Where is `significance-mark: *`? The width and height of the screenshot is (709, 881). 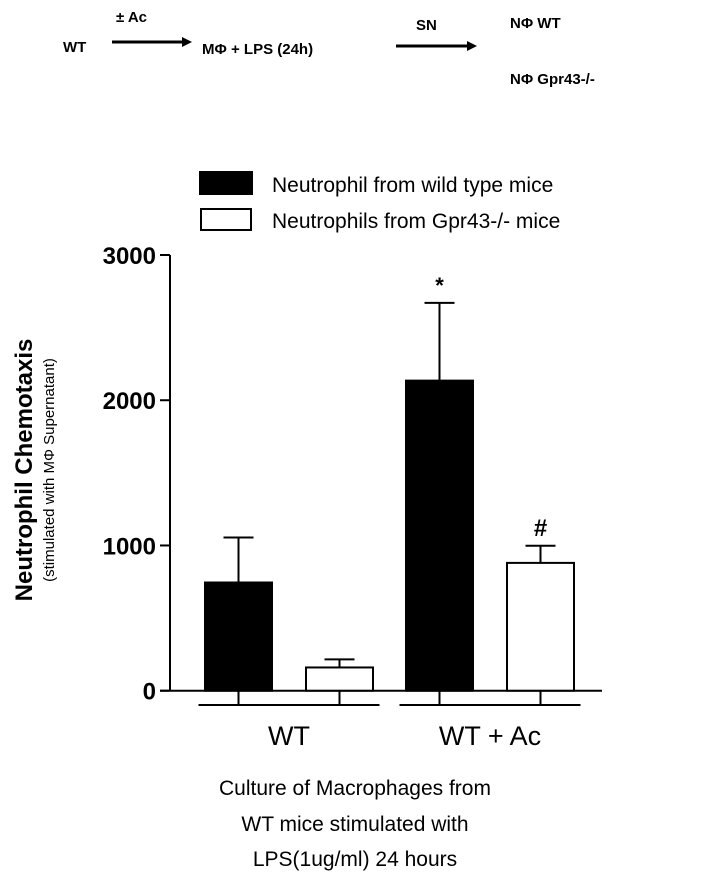 significance-mark: * is located at coordinates (439, 285).